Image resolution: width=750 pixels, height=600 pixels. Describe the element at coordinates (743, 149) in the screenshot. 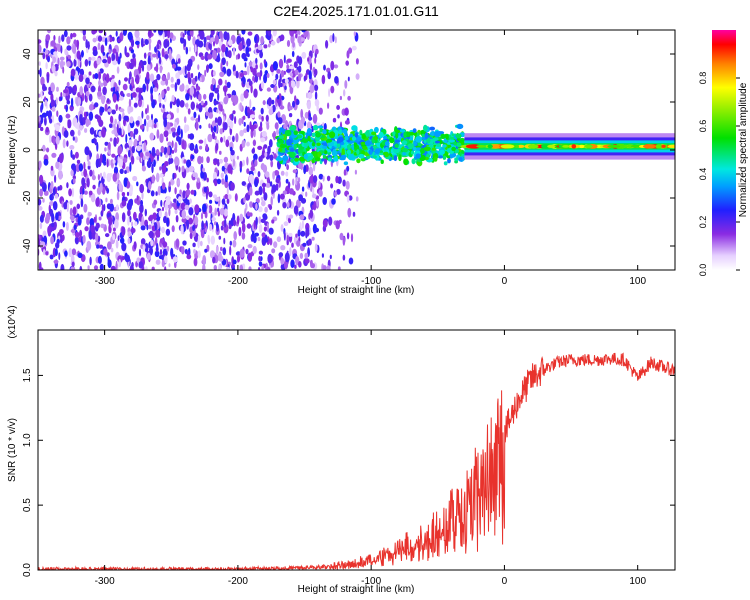

I see `colorbar-label: Normalized spectral amplitude` at that location.